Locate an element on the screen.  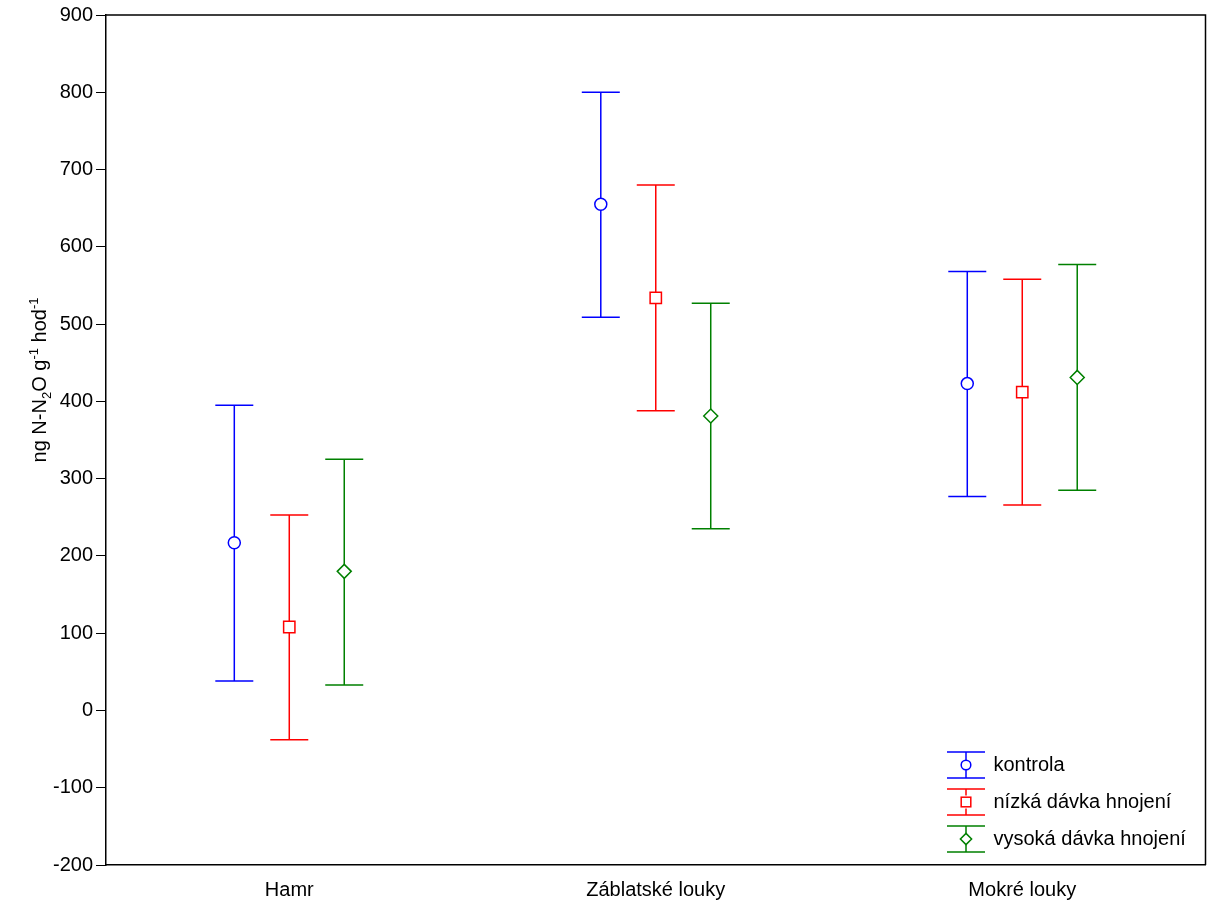
legend-label: kontrola is located at coordinates (1029, 764).